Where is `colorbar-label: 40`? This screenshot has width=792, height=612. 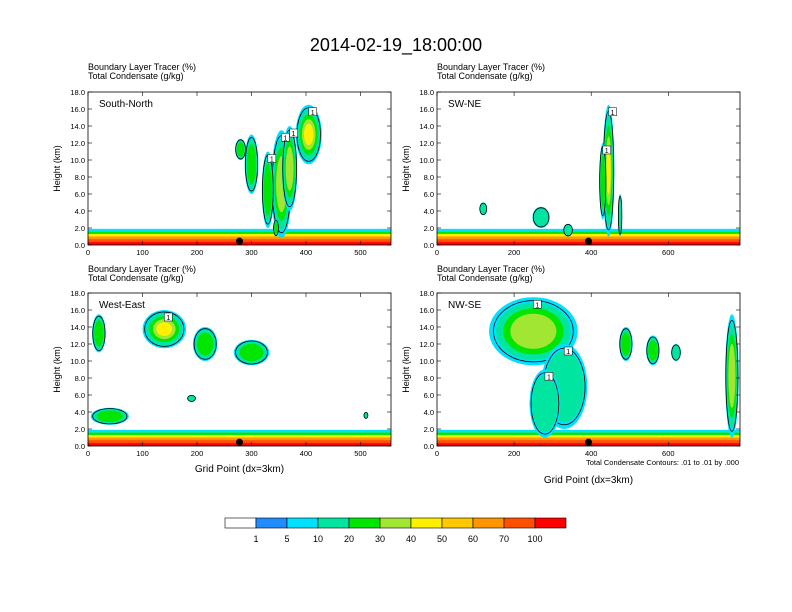
colorbar-label: 40 is located at coordinates (411, 539).